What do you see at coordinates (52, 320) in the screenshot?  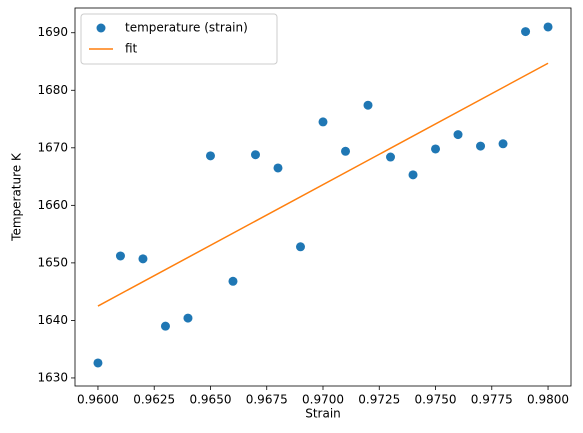 I see `y-tick-label: 1640` at bounding box center [52, 320].